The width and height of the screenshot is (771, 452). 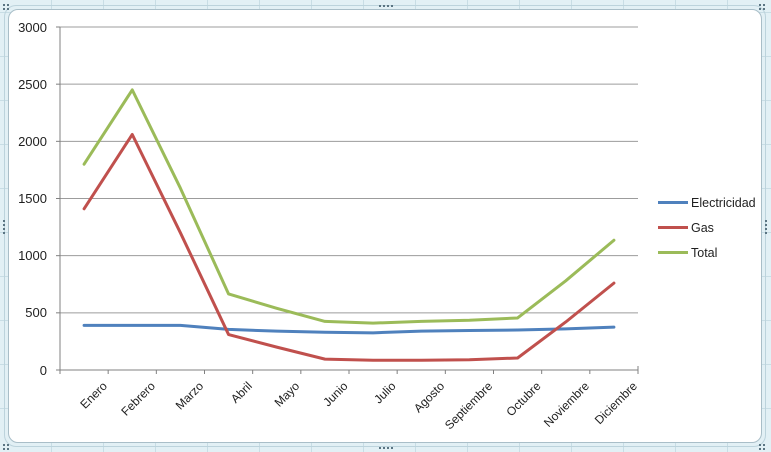 I want to click on legend-label: Total, so click(x=704, y=252).